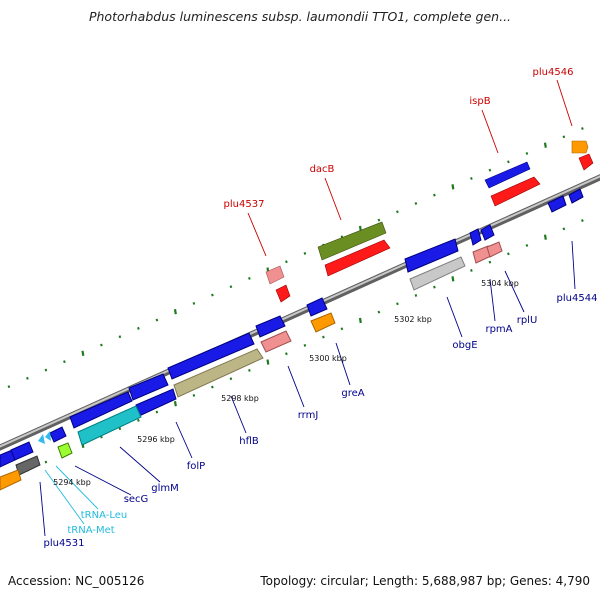  I want to click on gene-label-plu4537: plu4537, so click(244, 204).